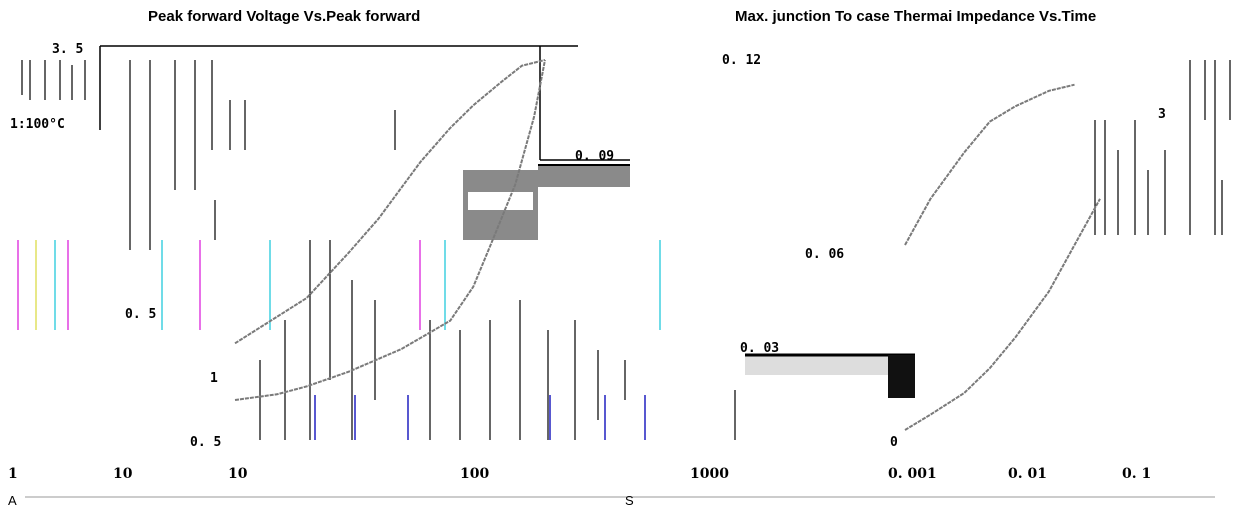  I want to click on left-chart-frame, so click(364, 103).